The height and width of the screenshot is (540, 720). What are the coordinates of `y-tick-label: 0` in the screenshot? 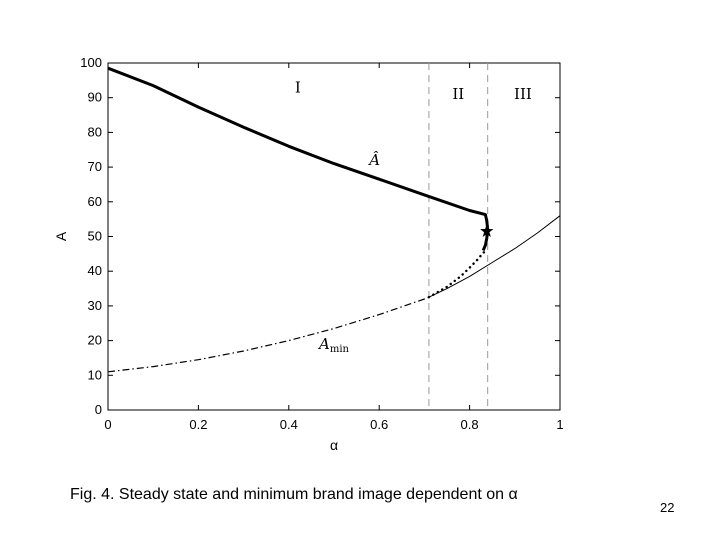 It's located at (98, 409).